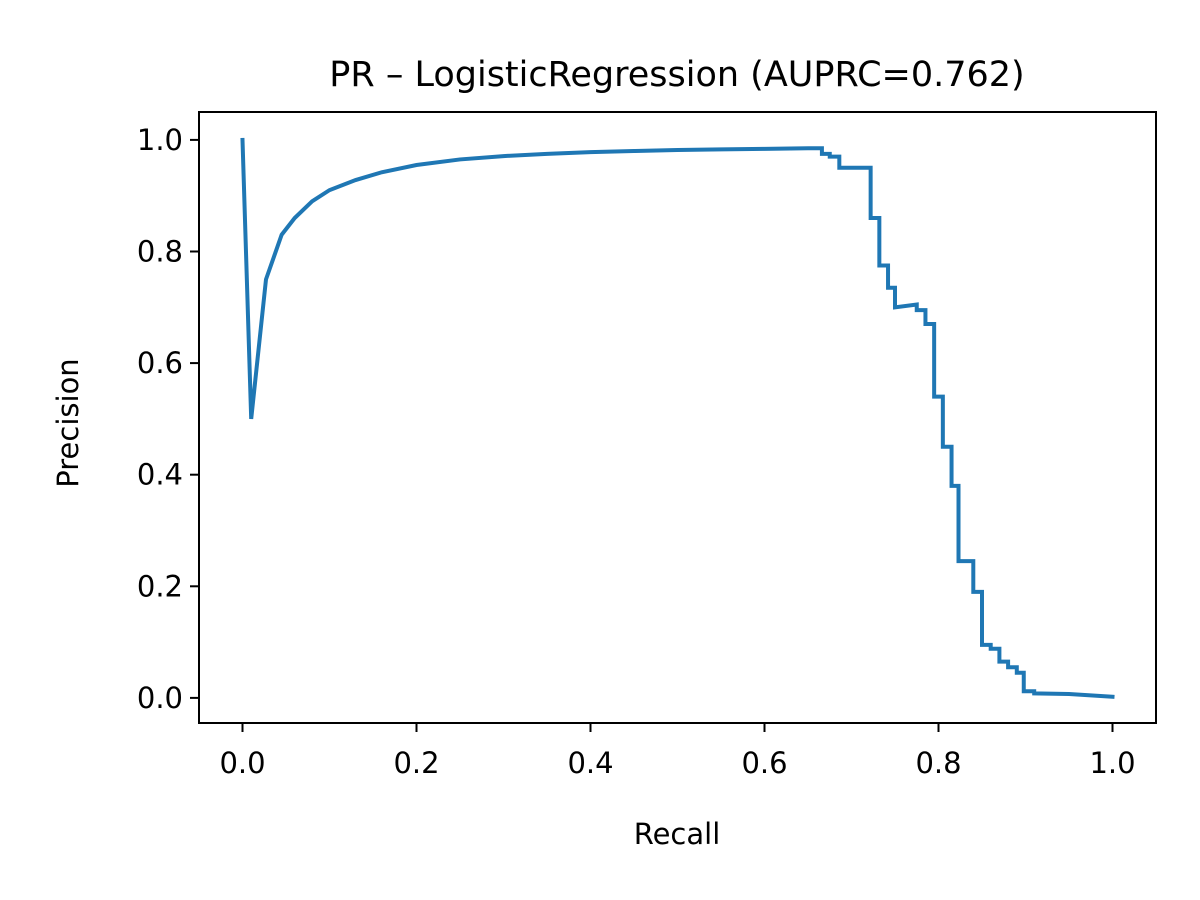 Image resolution: width=1200 pixels, height=900 pixels. Describe the element at coordinates (160, 251) in the screenshot. I see `y-tick-label: 0.8` at that location.